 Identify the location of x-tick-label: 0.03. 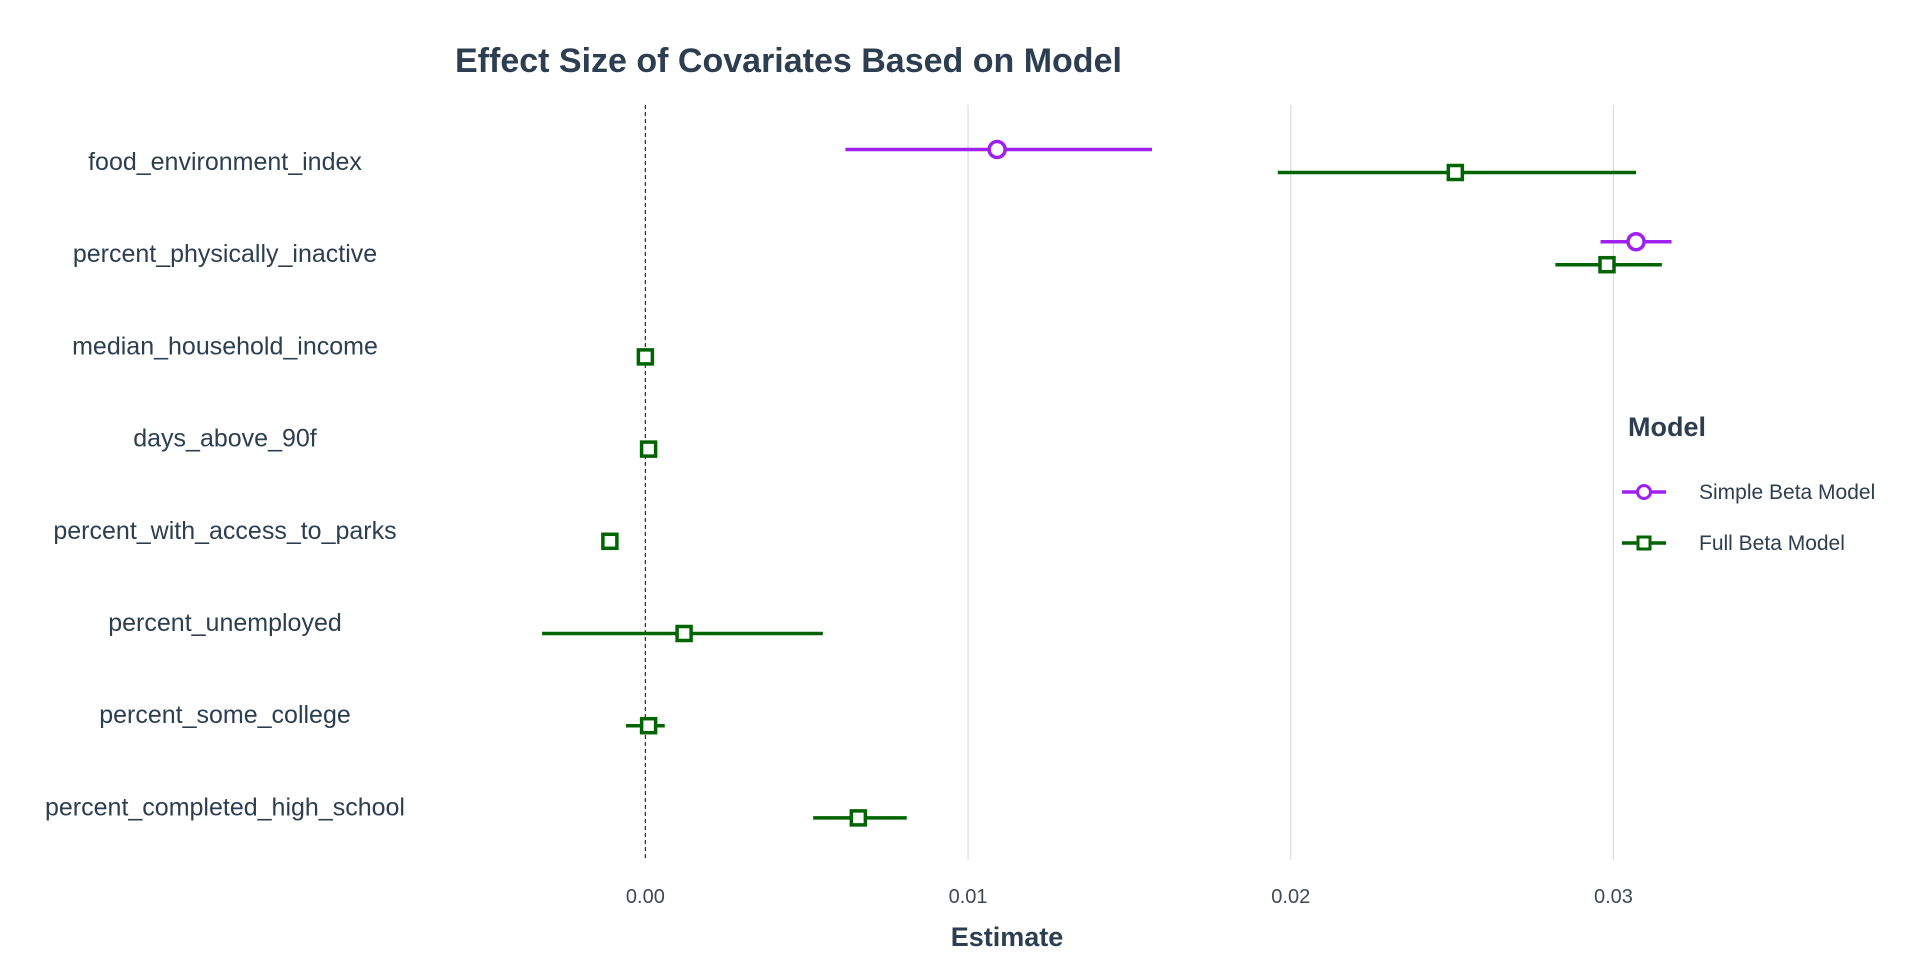
(1613, 897).